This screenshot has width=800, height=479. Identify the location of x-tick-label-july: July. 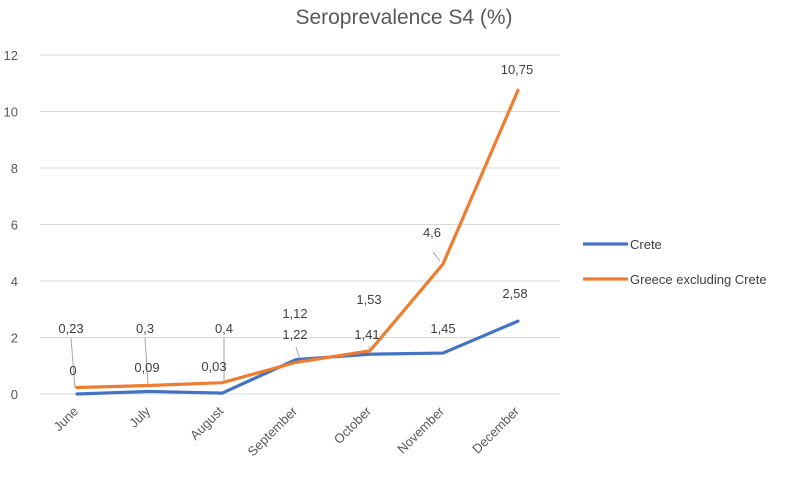
(139, 416).